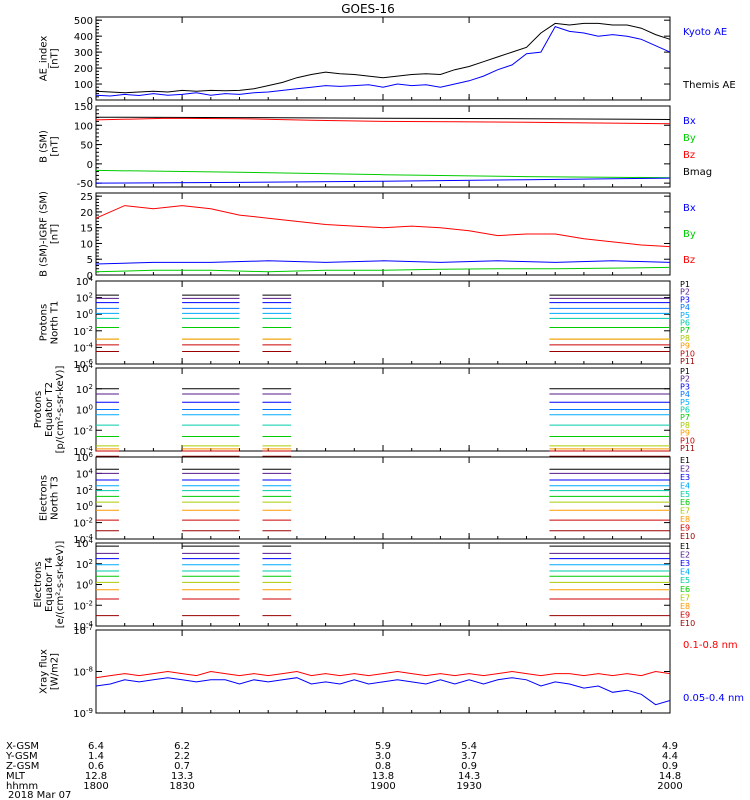  What do you see at coordinates (685, 606) in the screenshot?
I see `e_e-legend-e8: E8` at bounding box center [685, 606].